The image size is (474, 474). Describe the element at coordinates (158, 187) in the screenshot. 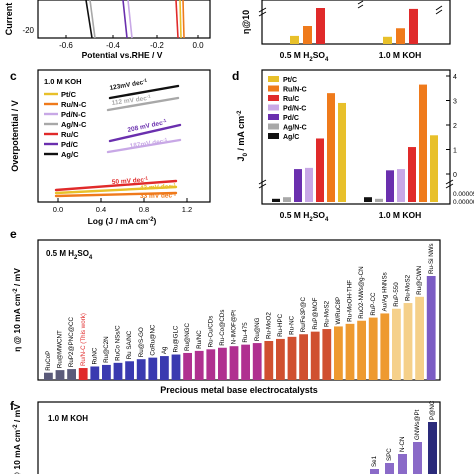

I see `slope-annotation: 43 mV dec-1` at that location.